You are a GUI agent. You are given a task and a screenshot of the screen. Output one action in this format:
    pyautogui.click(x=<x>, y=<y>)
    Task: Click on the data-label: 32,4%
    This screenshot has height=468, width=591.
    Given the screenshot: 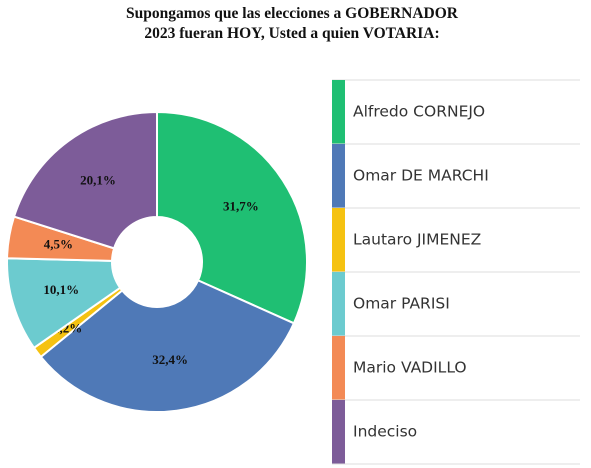 What is the action you would take?
    pyautogui.click(x=170, y=359)
    